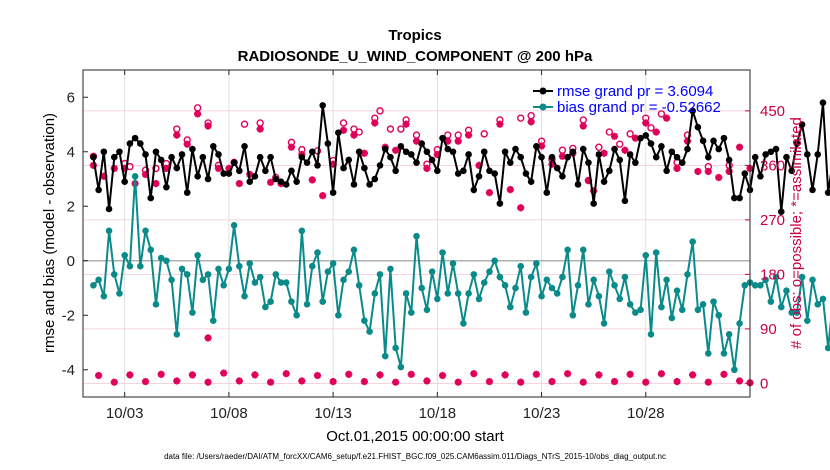 This screenshot has width=830, height=470. What do you see at coordinates (639, 107) in the screenshot?
I see `legend-bias-label: bias grand pr = -0.52662` at bounding box center [639, 107].